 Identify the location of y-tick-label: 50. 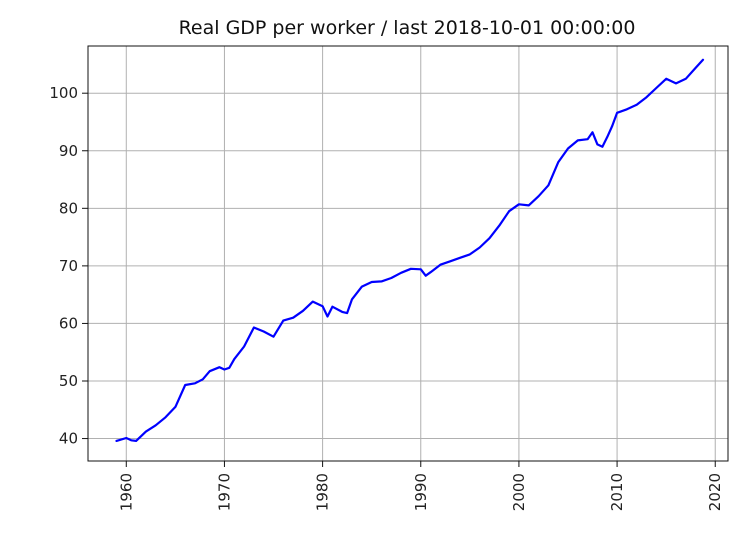
(68, 381).